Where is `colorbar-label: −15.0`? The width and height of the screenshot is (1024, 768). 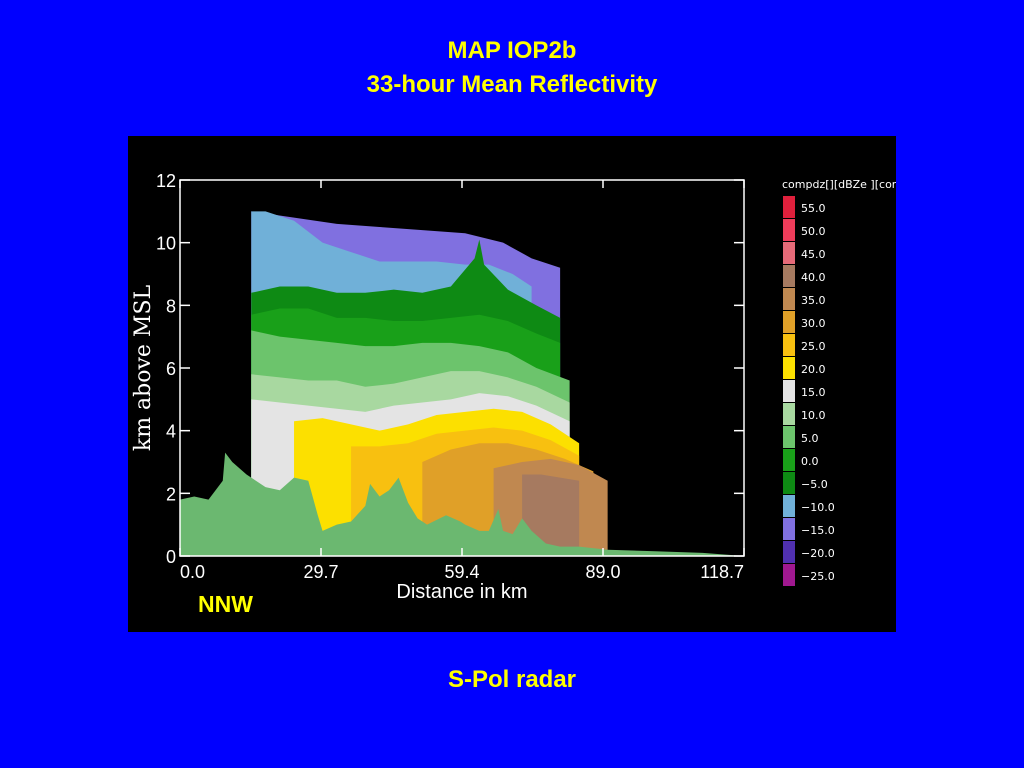
colorbar-label: −15.0 is located at coordinates (818, 530).